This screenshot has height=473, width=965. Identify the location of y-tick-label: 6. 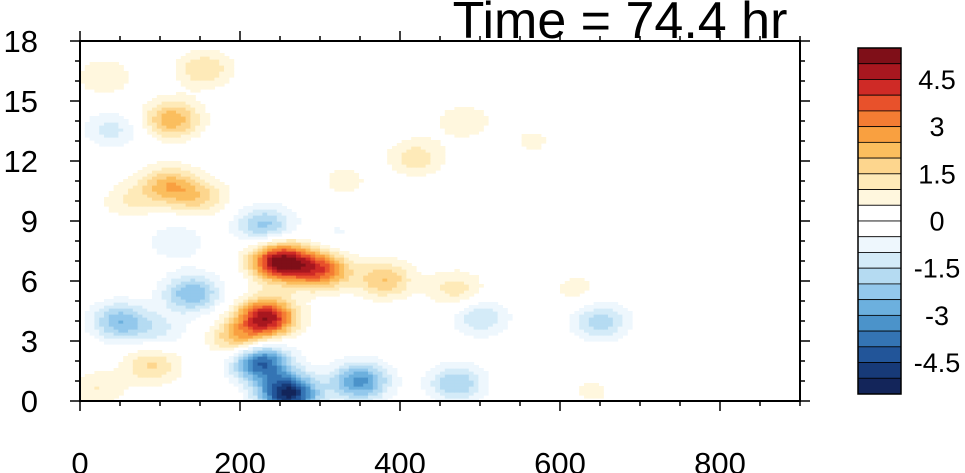
(29, 281).